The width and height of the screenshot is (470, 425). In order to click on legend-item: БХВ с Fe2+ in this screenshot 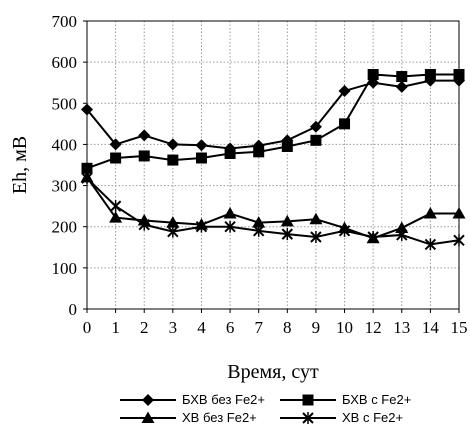, I will do `click(345, 399)`.